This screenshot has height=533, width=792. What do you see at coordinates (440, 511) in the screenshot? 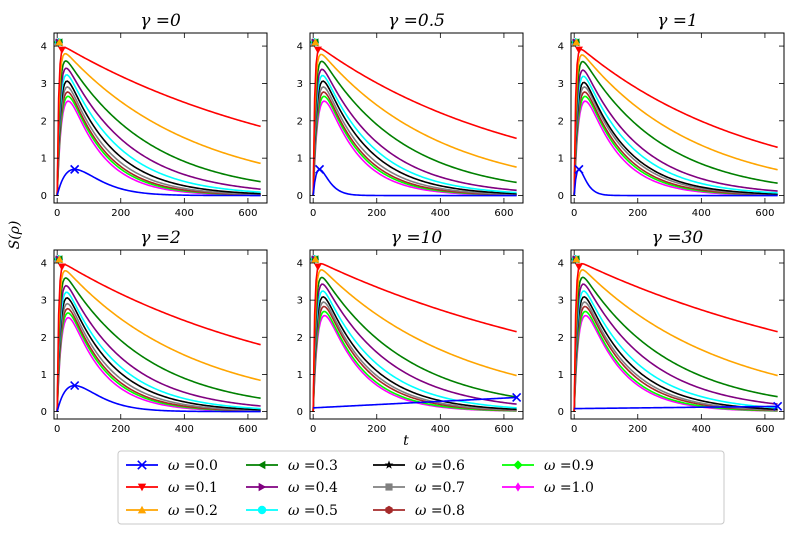
I see `legend-label: ω =0.8` at bounding box center [440, 511].